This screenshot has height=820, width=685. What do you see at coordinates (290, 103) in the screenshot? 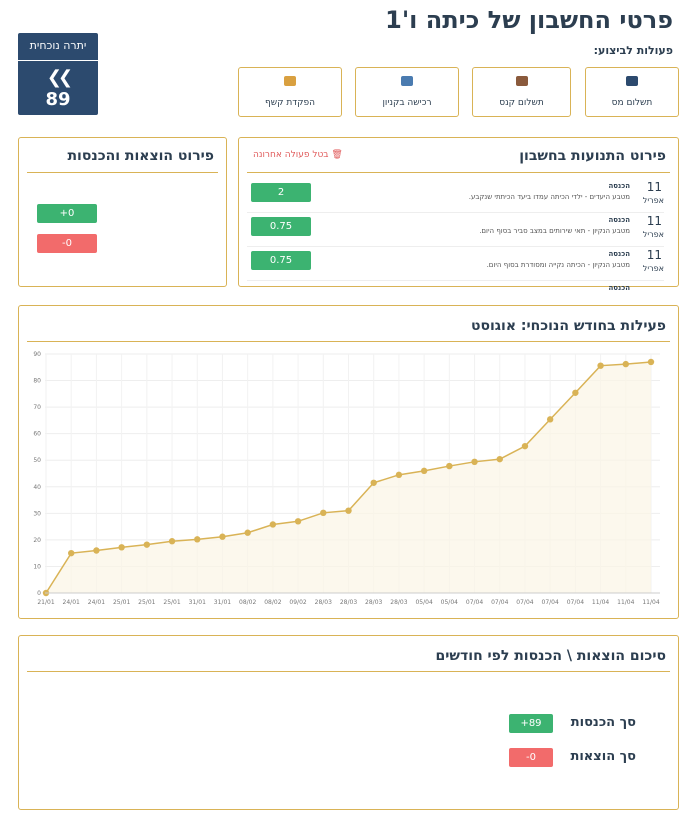
I see `action-label: הפקדת קשף` at bounding box center [290, 103].